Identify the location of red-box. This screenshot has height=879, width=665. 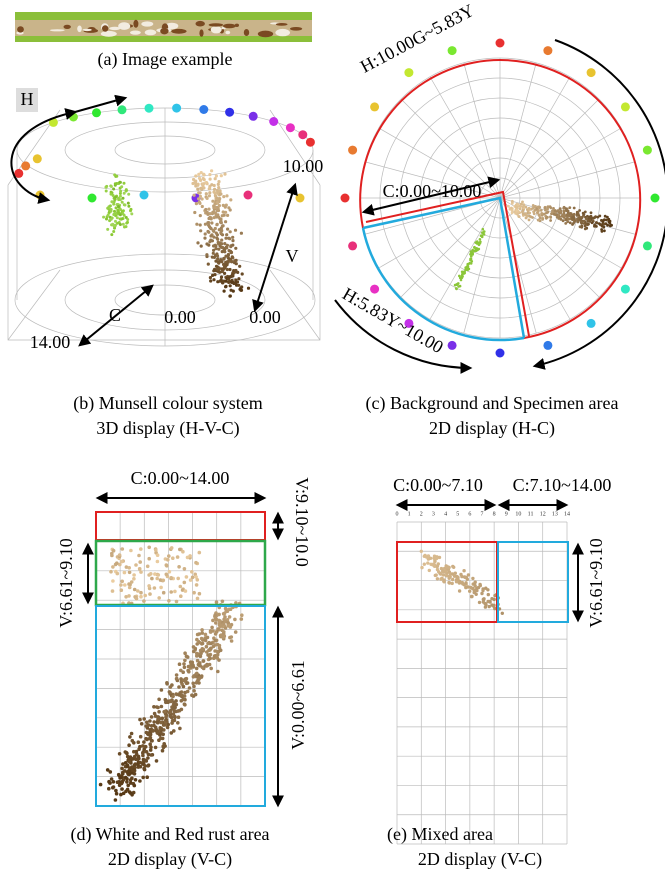
(180, 526).